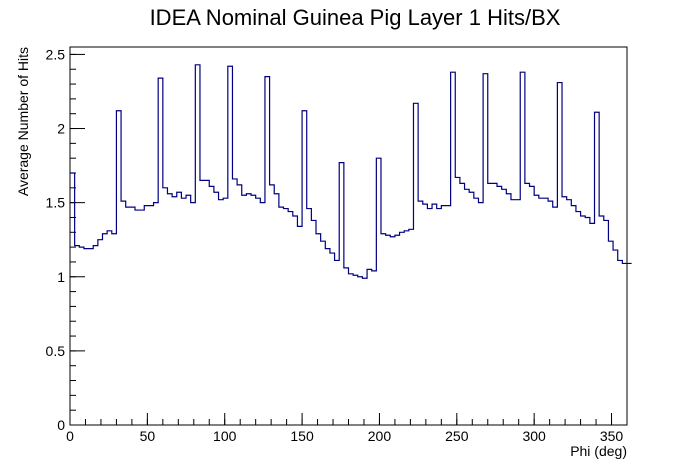  What do you see at coordinates (23, 121) in the screenshot?
I see `y-axis-label: Average Number of Hits` at bounding box center [23, 121].